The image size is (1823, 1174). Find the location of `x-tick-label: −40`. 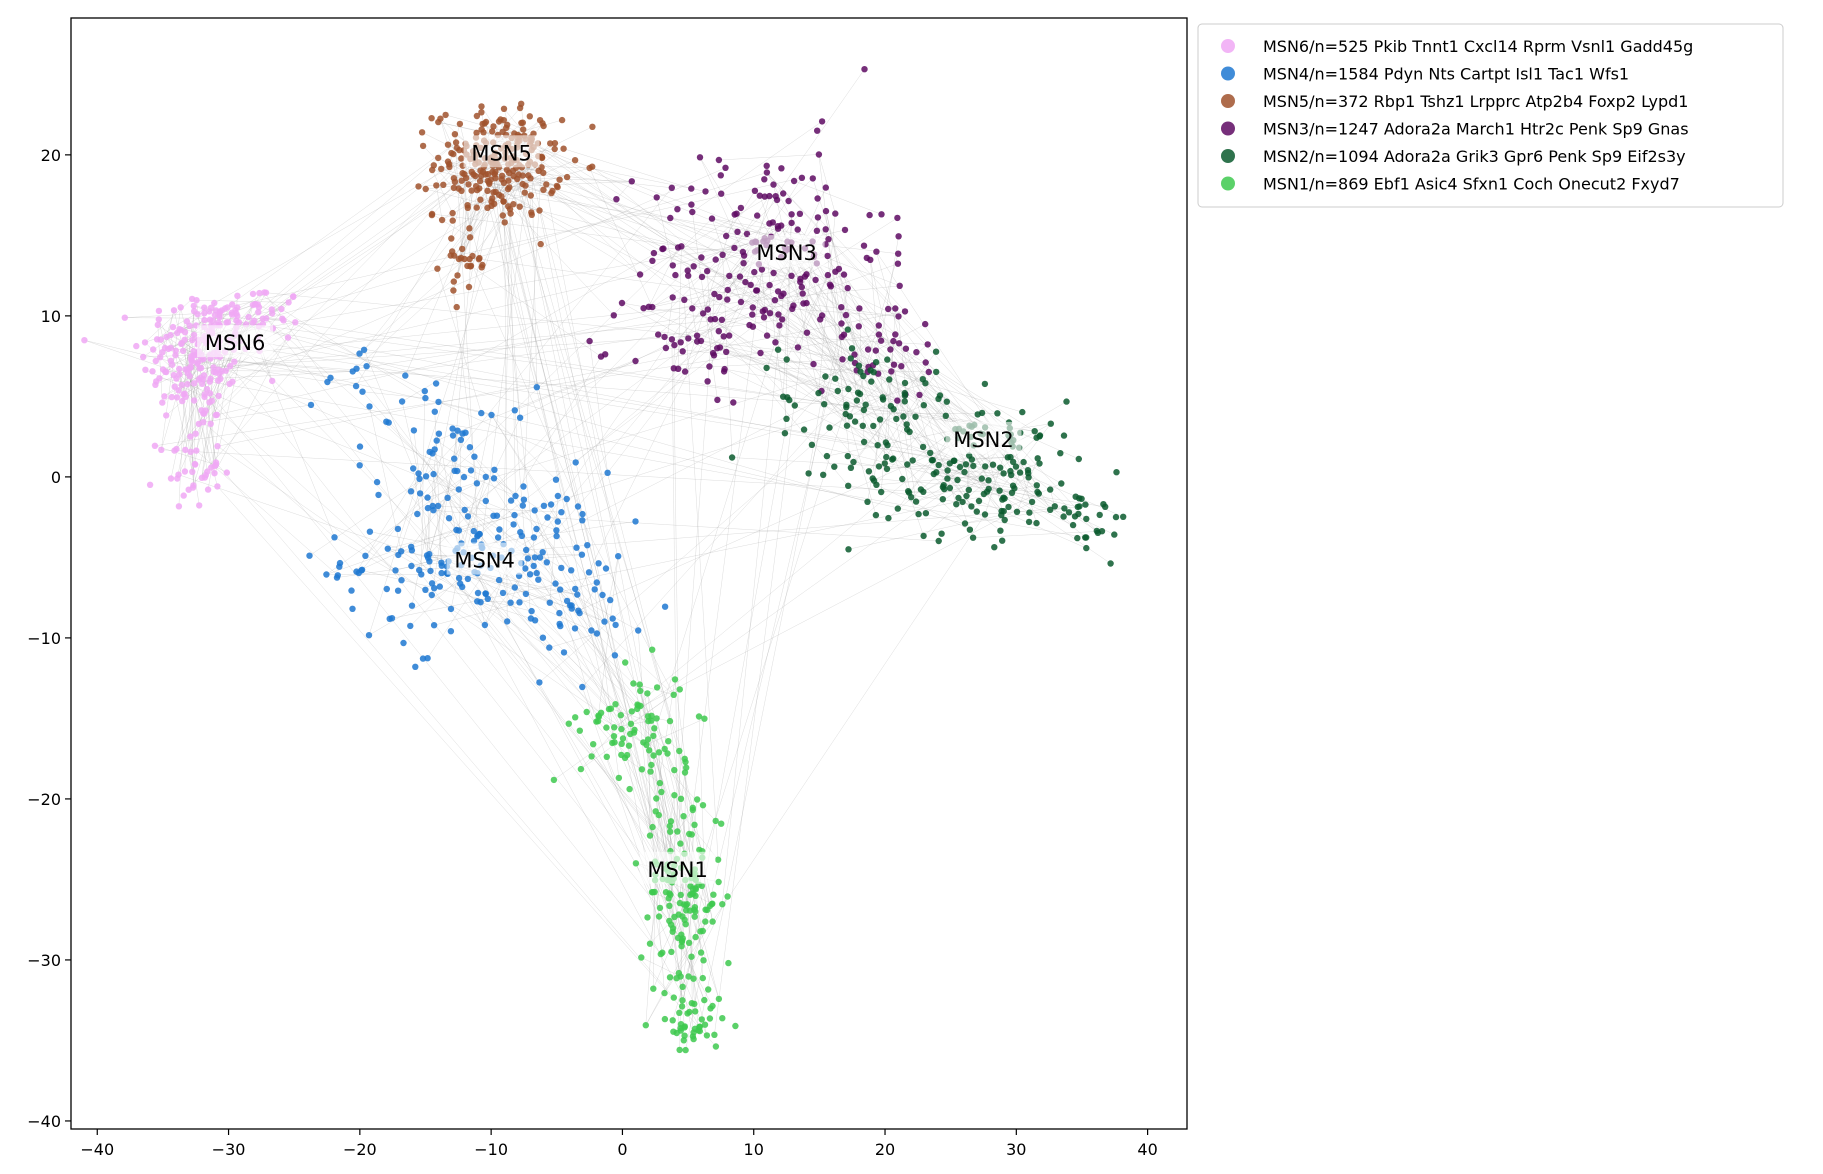

x-tick-label: −40 is located at coordinates (97, 1149).